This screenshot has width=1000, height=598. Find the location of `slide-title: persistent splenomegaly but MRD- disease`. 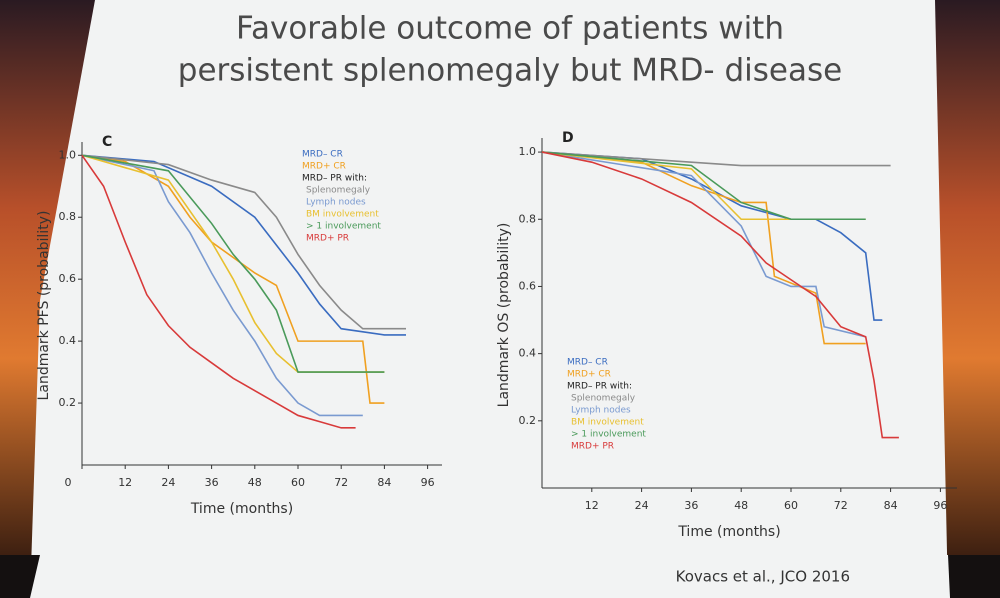

slide-title: persistent splenomegaly but MRD- disease is located at coordinates (510, 71).